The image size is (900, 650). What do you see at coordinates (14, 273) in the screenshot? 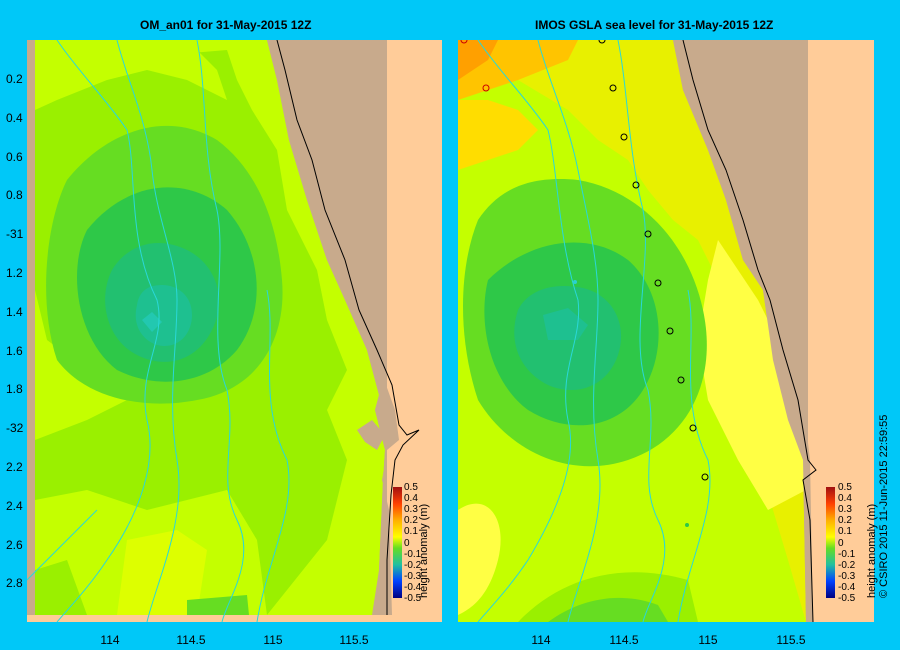
I see `latitude-tick-label: 1.2` at bounding box center [14, 273].